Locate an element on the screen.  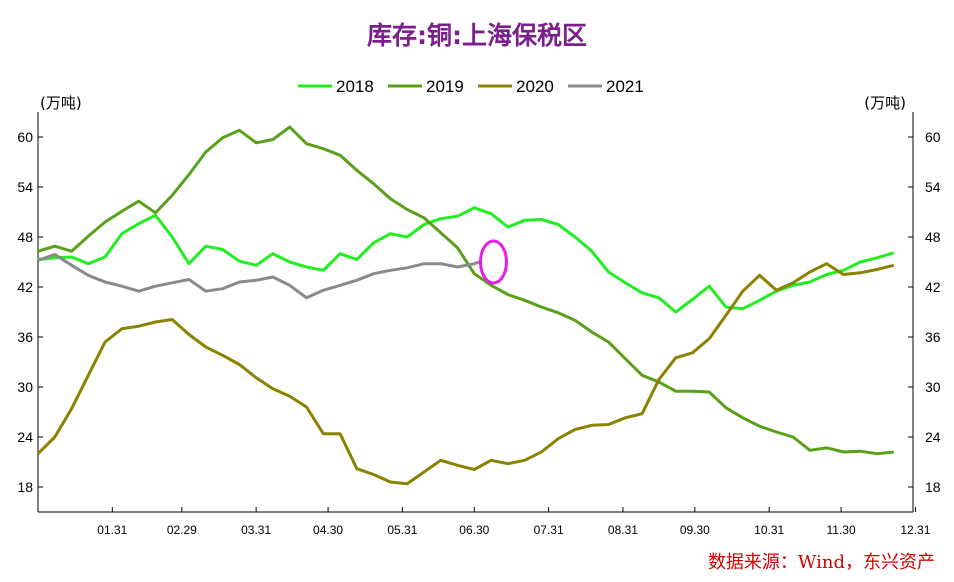
x-tick-label: 02.29 is located at coordinates (182, 530).